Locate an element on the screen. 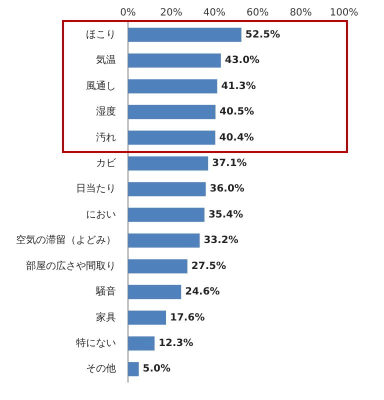  data-label: 24.6% is located at coordinates (202, 292).